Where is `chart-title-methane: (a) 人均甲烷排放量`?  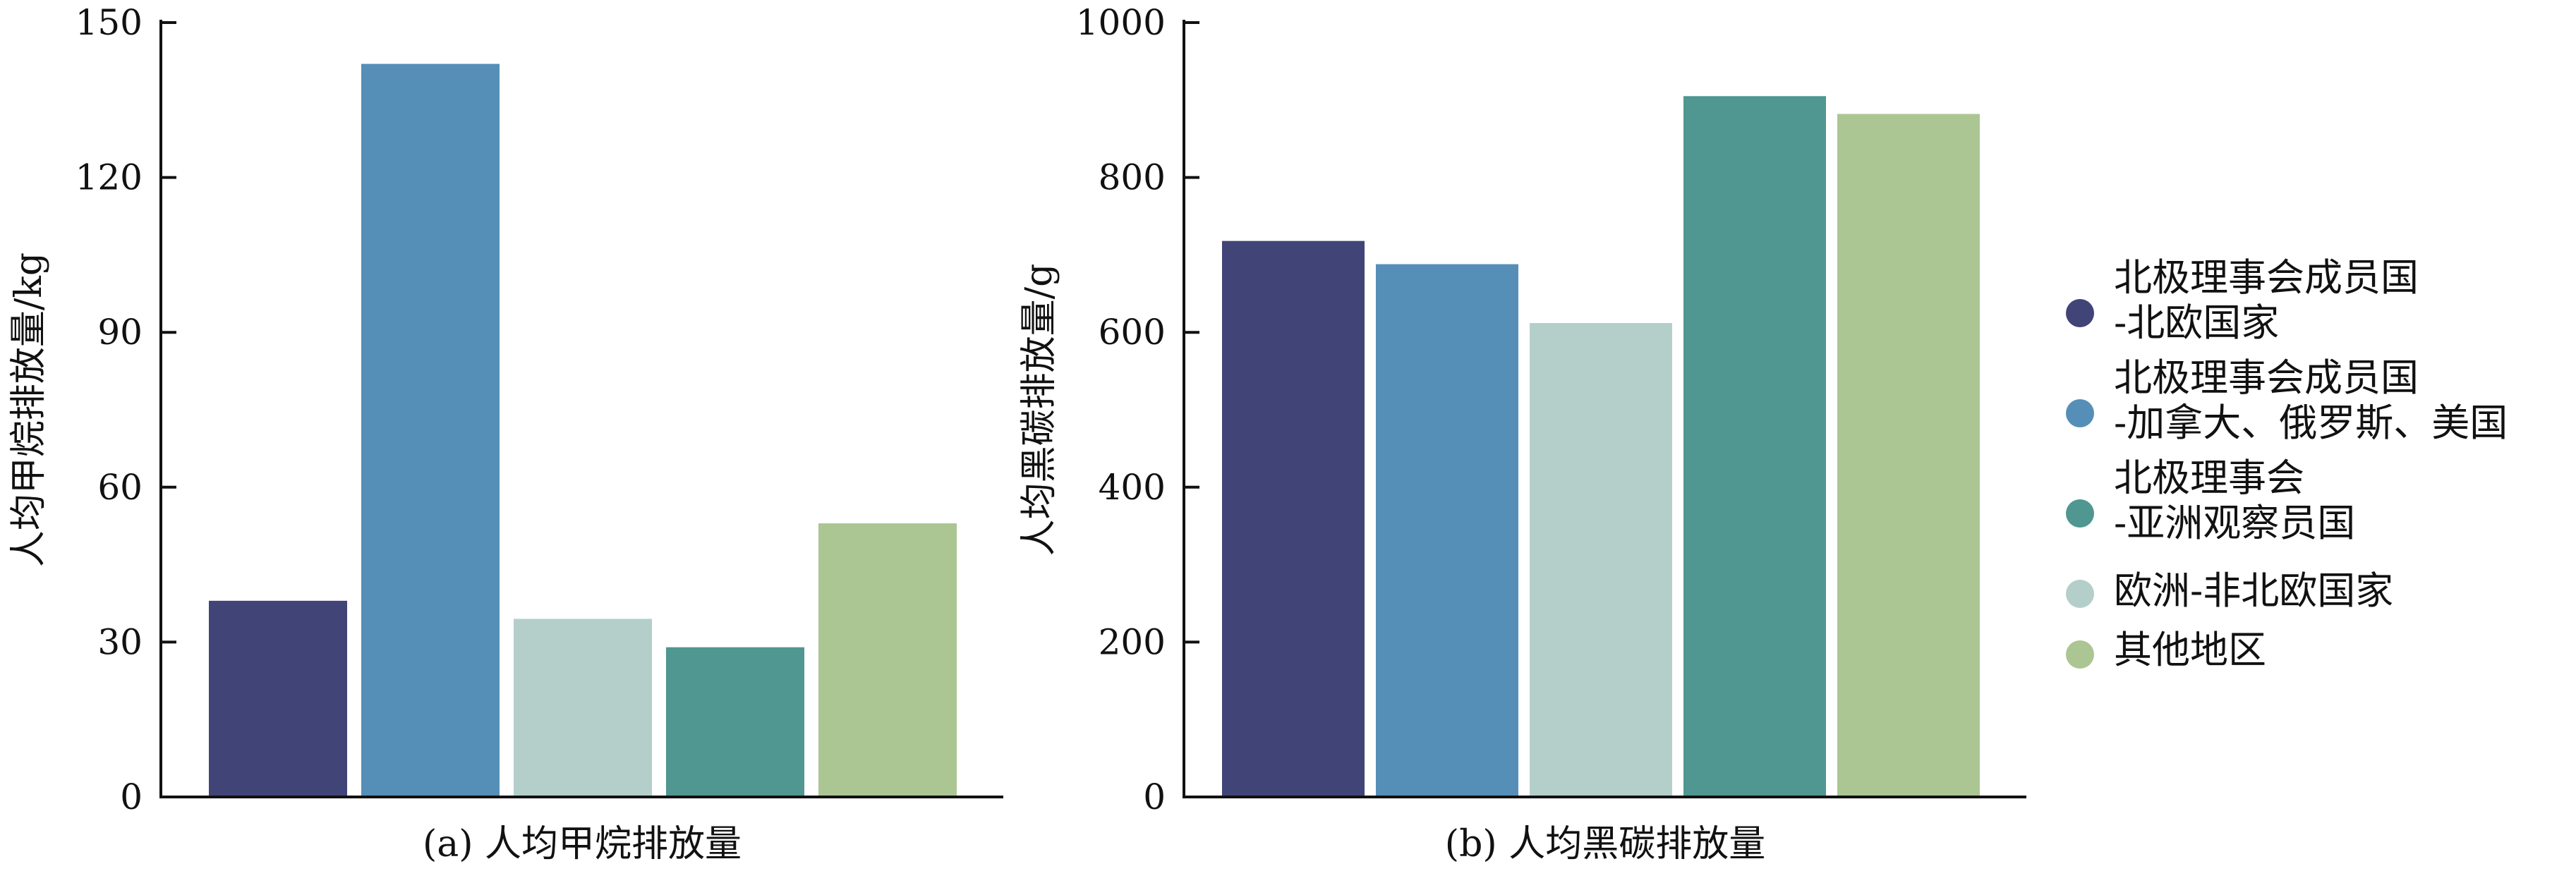 chart-title-methane: (a) 人均甲烷排放量 is located at coordinates (583, 844).